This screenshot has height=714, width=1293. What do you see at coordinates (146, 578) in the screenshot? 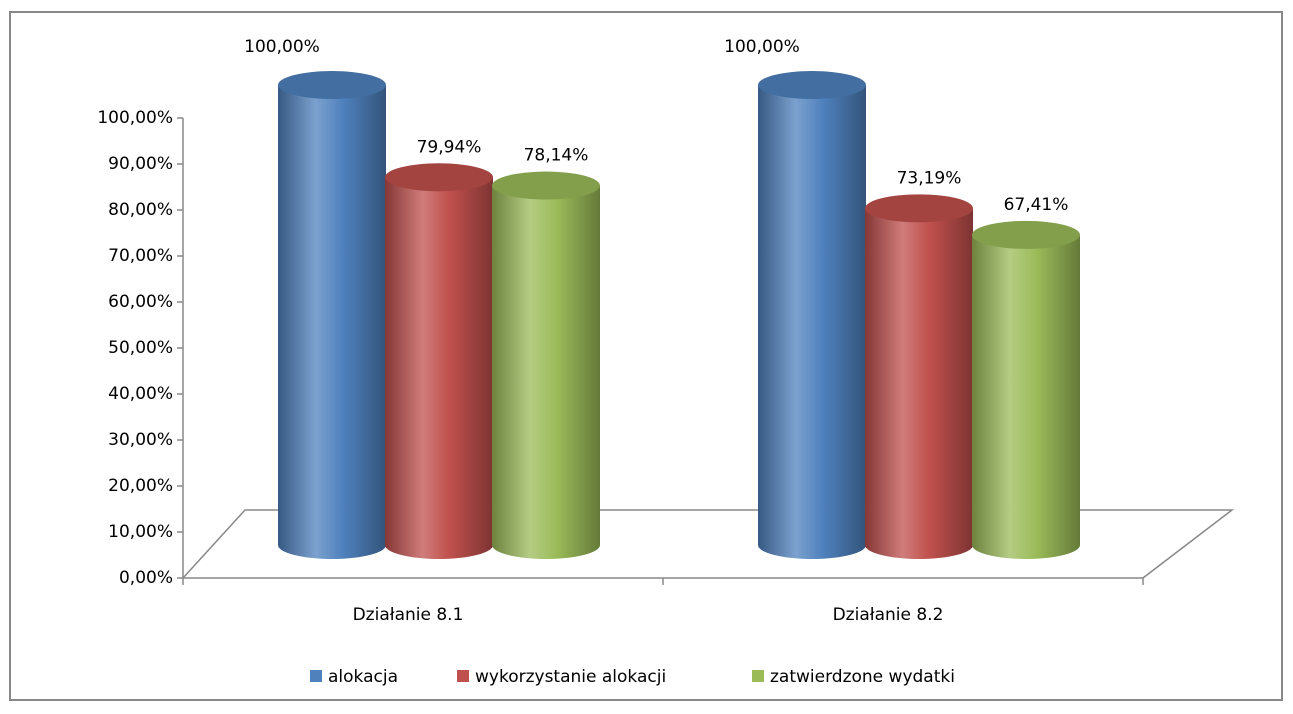
I see `y-tick-label: 0,00%` at bounding box center [146, 578].